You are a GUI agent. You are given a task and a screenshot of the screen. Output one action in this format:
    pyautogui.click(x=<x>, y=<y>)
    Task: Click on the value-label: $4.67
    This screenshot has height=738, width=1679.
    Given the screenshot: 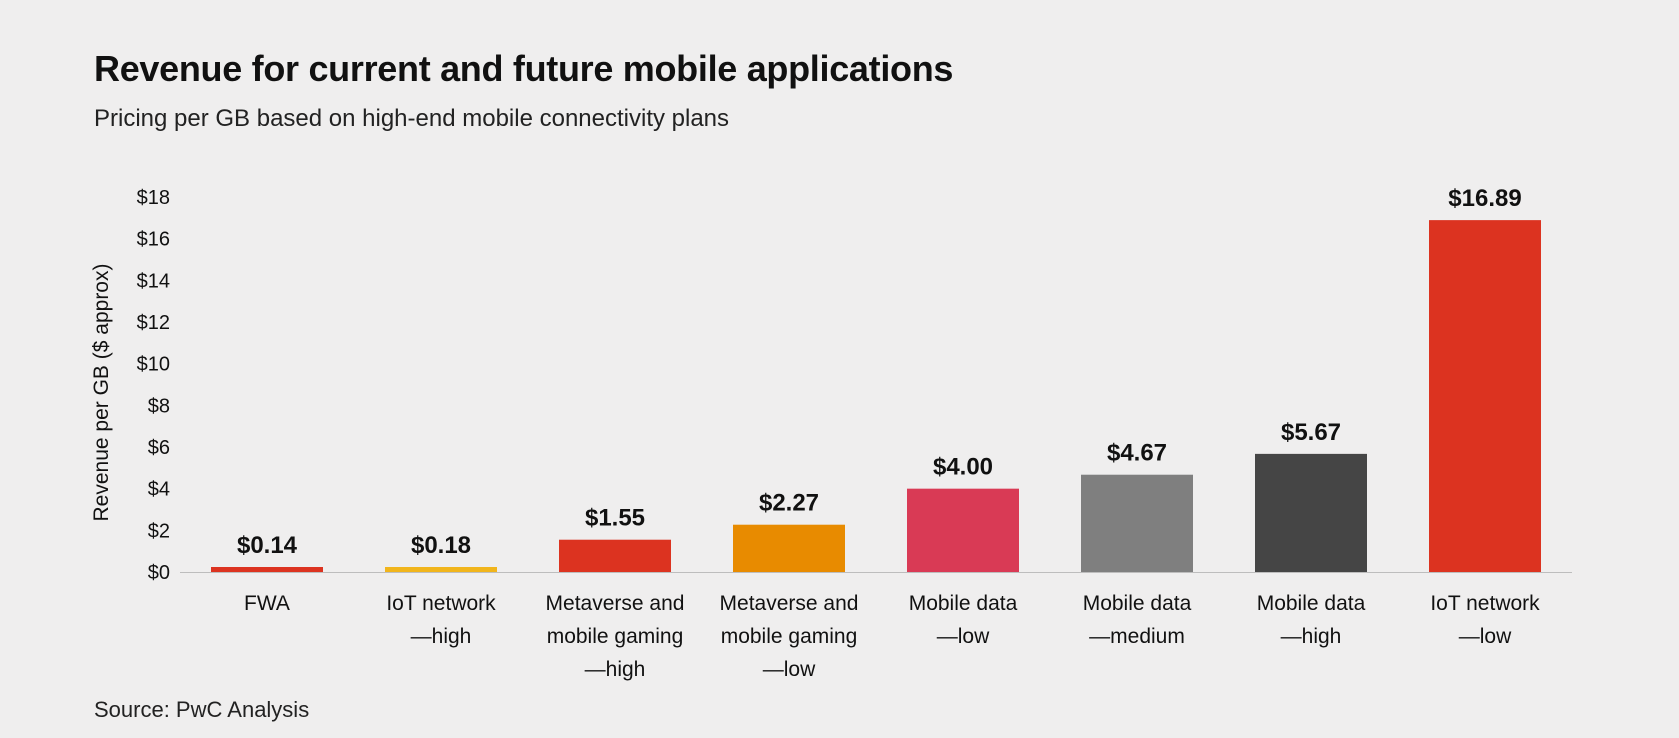 What is the action you would take?
    pyautogui.click(x=1137, y=453)
    